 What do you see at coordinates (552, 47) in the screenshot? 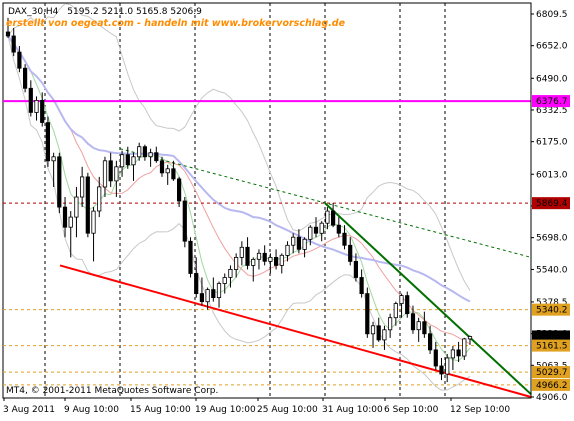
I see `price-tick-label: 6652.0` at bounding box center [552, 47].